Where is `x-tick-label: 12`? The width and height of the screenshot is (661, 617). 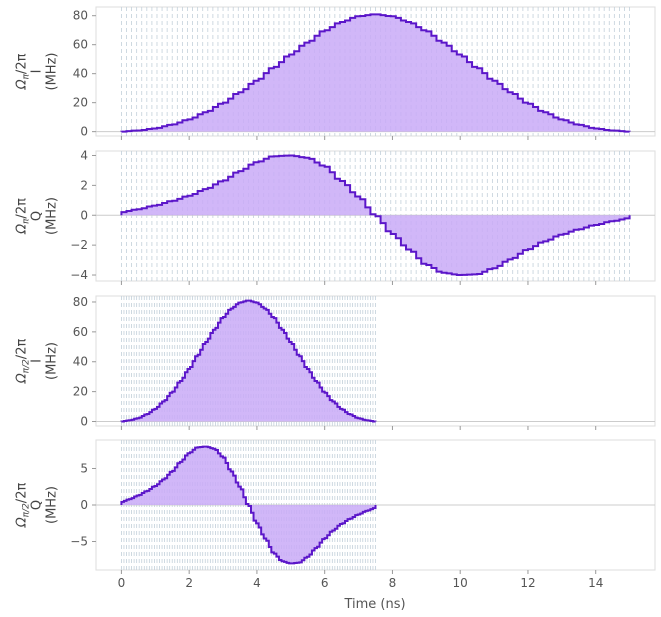
x-tick-label: 12 is located at coordinates (527, 583).